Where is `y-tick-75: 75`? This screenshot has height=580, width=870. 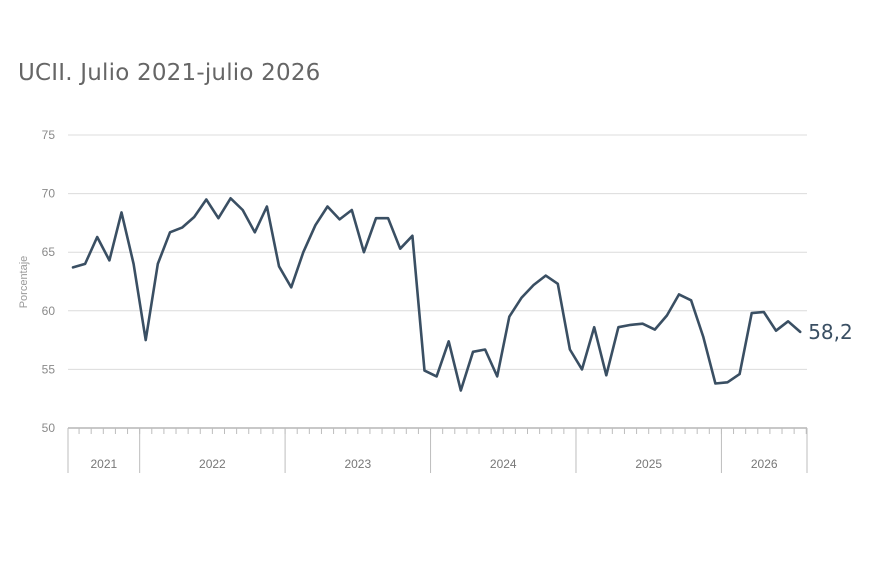
y-tick-75: 75 is located at coordinates (49, 135).